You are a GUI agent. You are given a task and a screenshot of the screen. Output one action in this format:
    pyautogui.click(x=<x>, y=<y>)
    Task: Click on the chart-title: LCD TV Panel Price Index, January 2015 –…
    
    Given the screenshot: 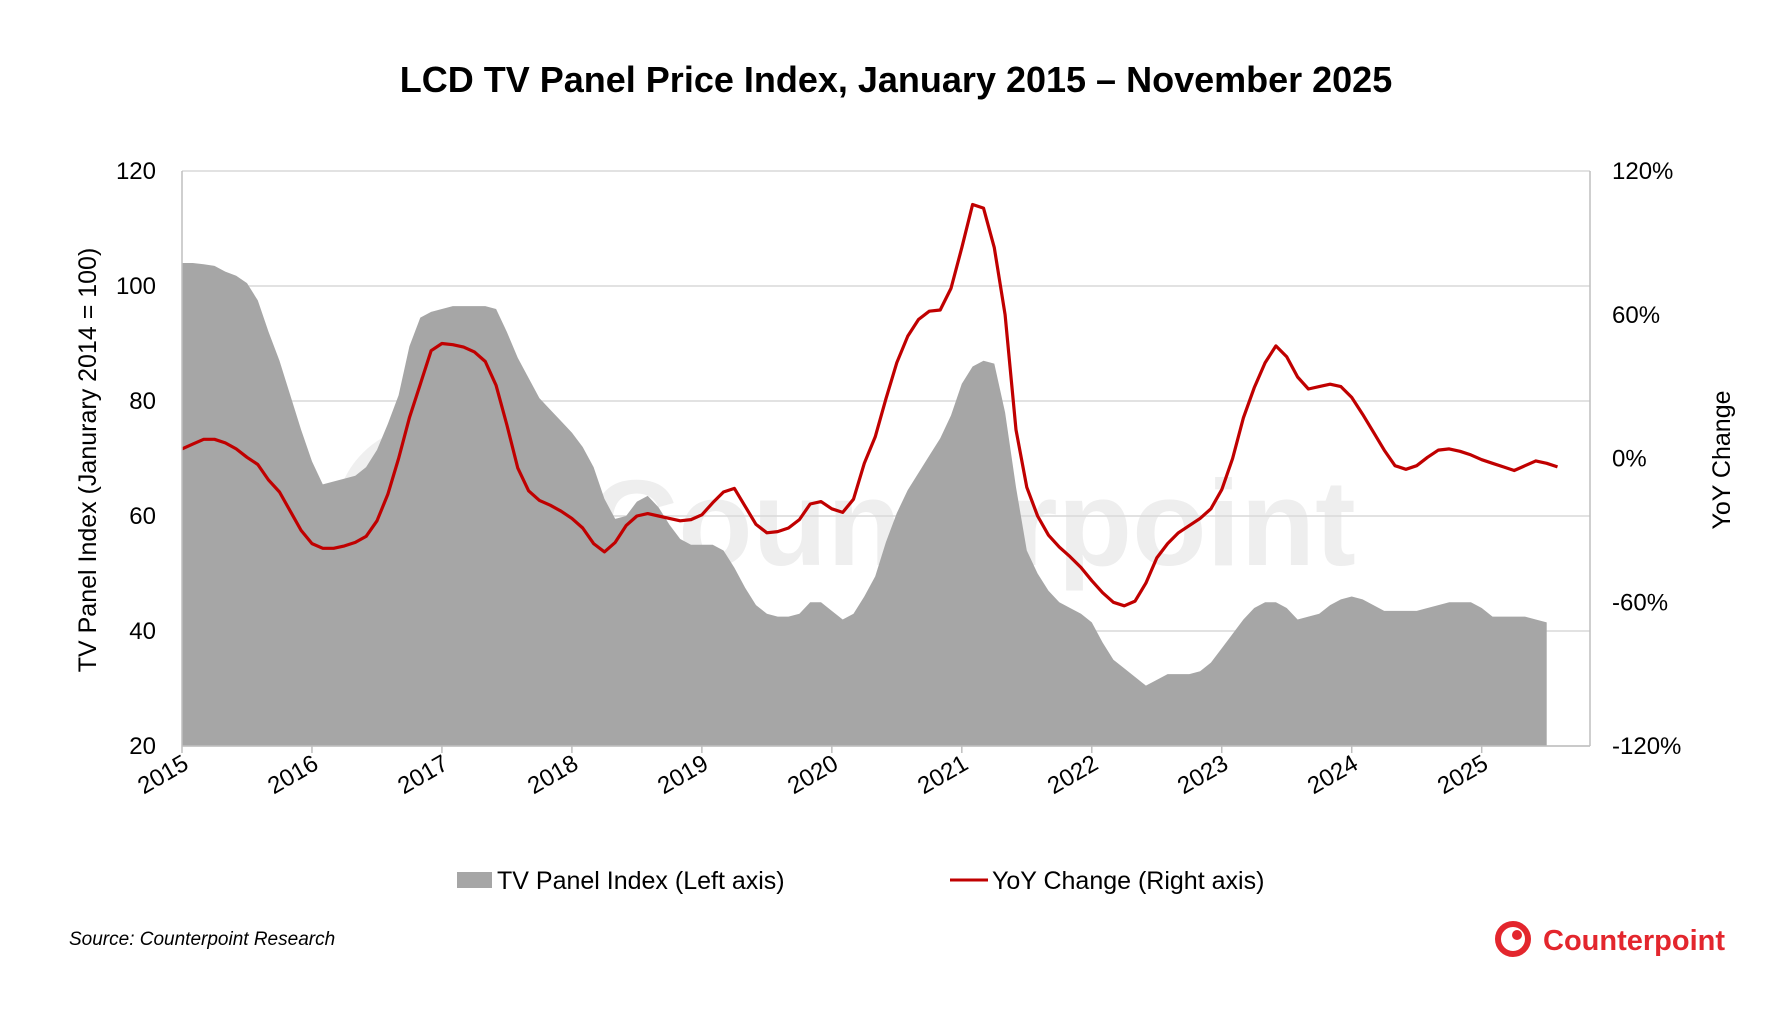 What is the action you would take?
    pyautogui.click(x=896, y=79)
    